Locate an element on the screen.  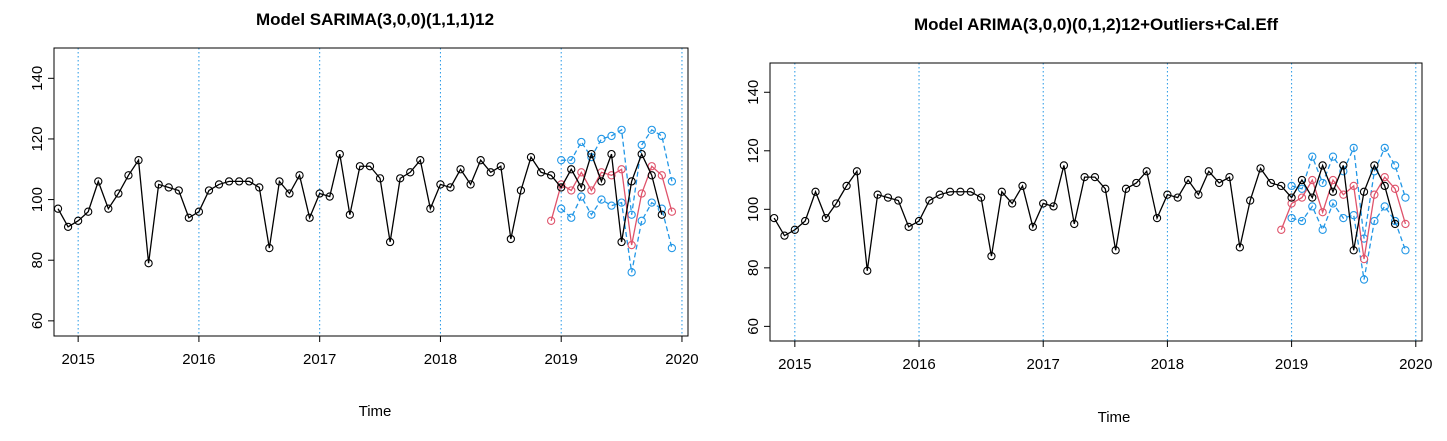
x-tick-label: 2016 is located at coordinates (918, 364).